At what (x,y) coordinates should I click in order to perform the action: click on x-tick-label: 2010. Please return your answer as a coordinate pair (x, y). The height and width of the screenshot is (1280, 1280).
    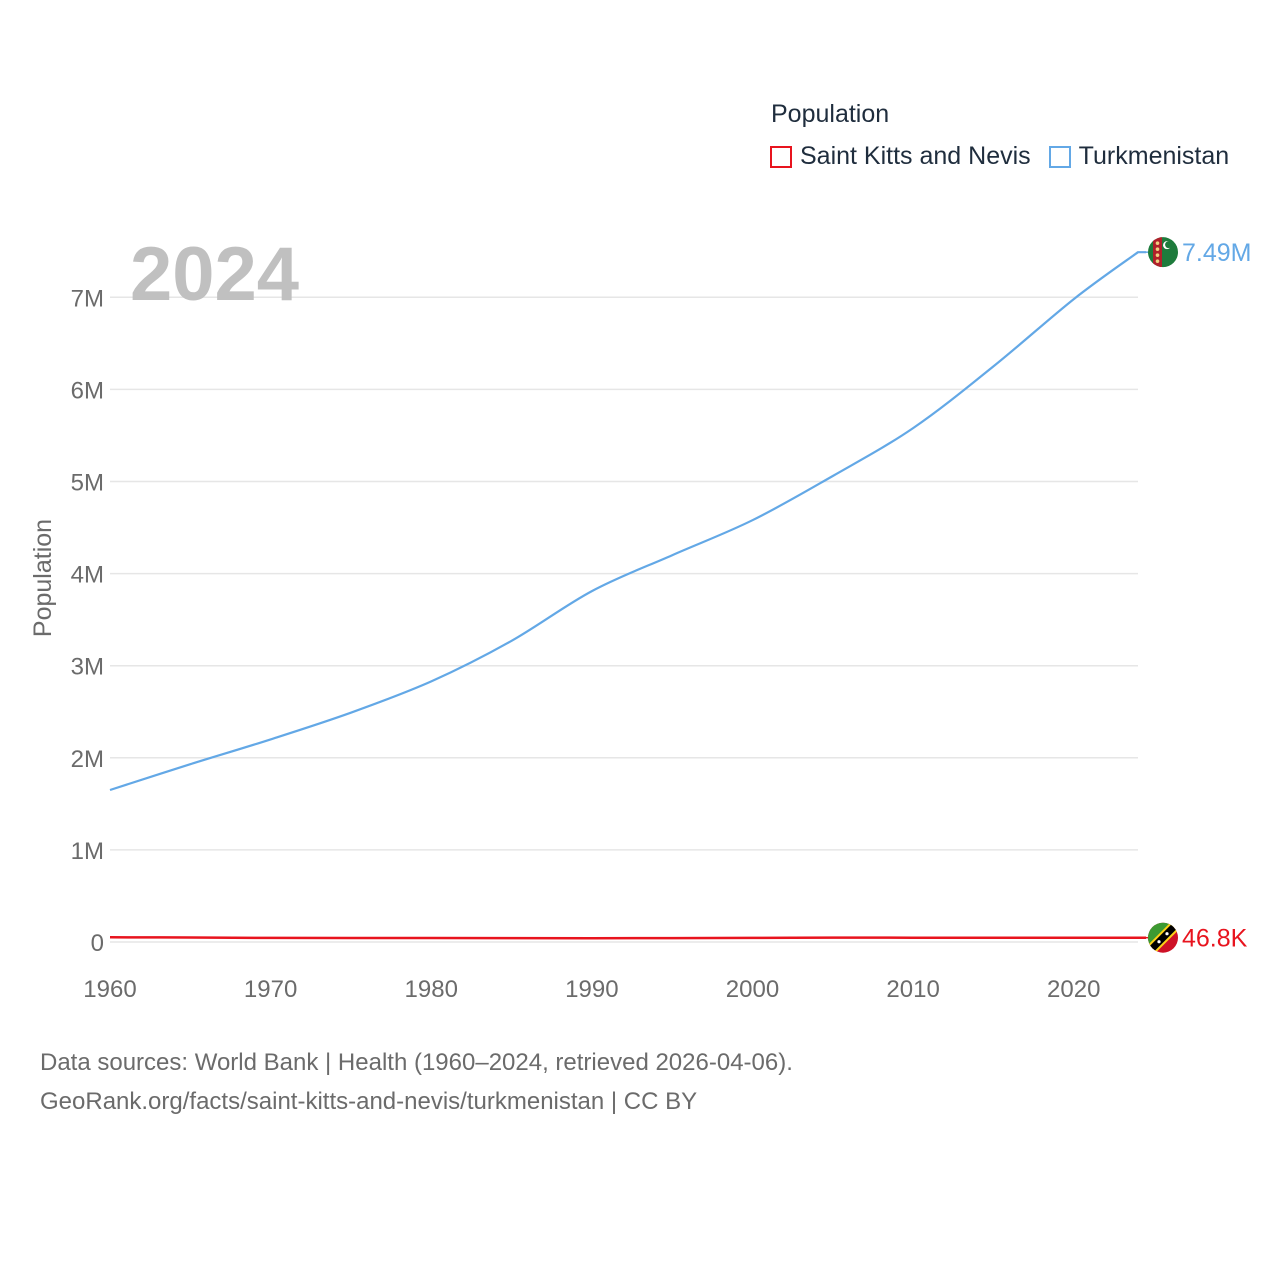
    Looking at the image, I should click on (912, 989).